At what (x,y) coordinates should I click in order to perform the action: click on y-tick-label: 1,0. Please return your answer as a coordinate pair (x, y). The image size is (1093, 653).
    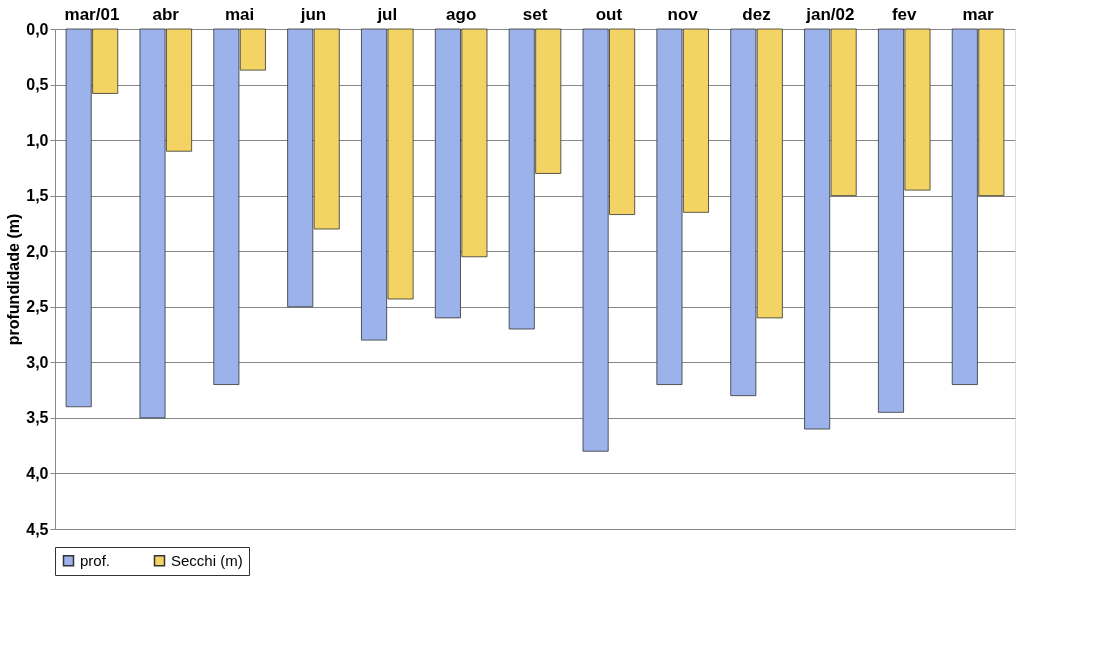
    Looking at the image, I should click on (37, 140).